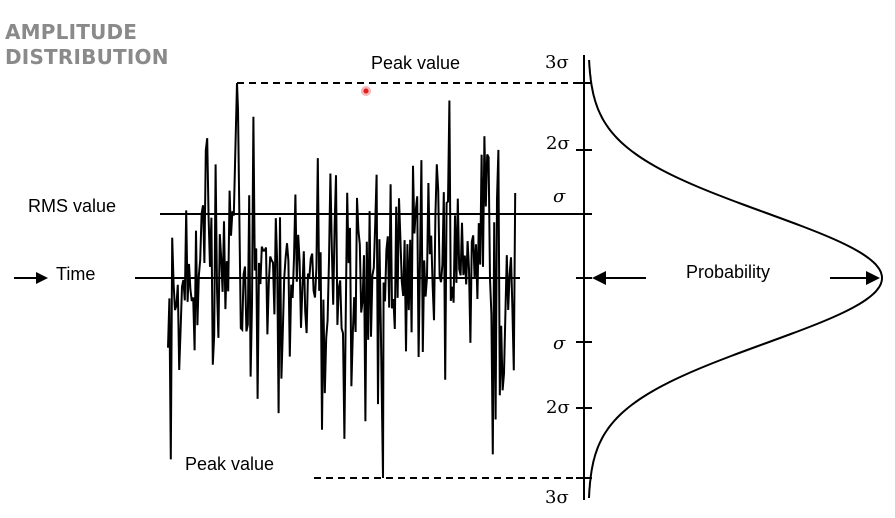  What do you see at coordinates (855, 278) in the screenshot?
I see `probability-right-arrow-icon` at bounding box center [855, 278].